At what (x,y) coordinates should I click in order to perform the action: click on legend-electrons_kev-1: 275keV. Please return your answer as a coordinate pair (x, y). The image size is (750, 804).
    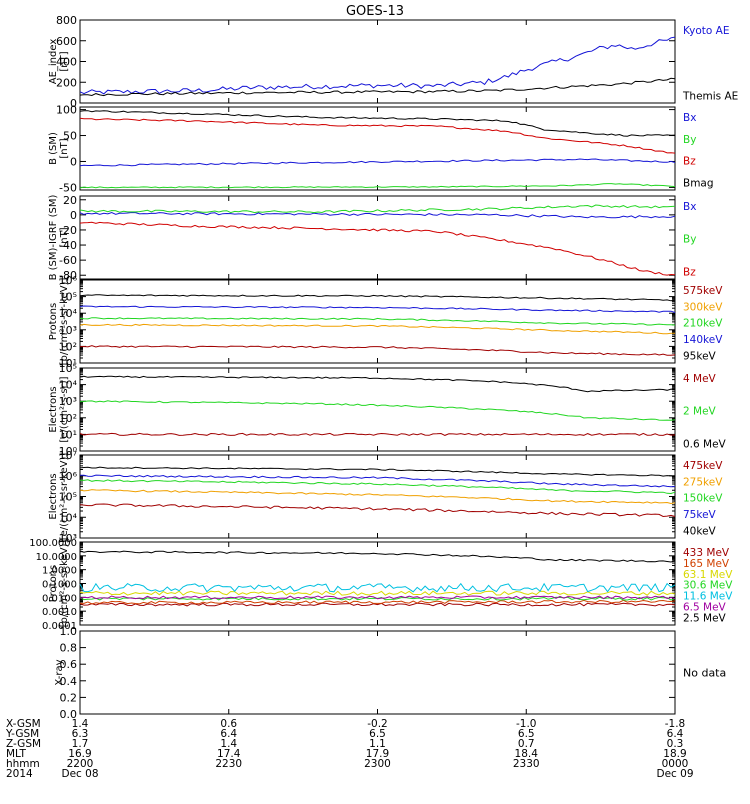
    Looking at the image, I should click on (703, 482).